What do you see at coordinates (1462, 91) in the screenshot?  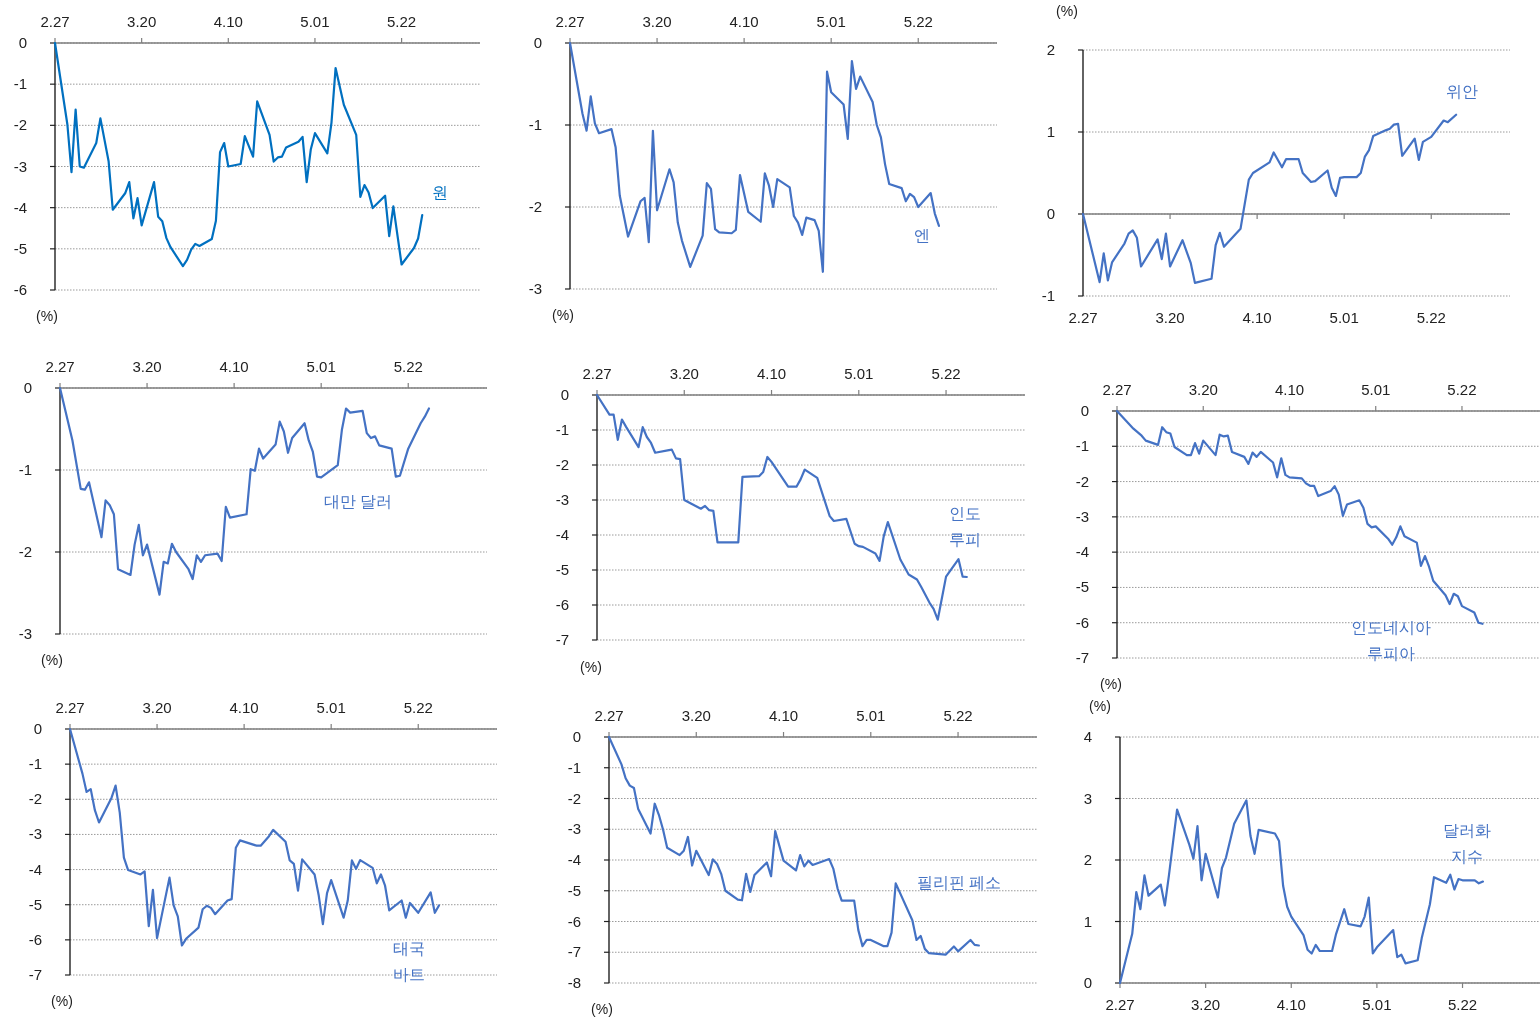 I see `series-label: 위안` at bounding box center [1462, 91].